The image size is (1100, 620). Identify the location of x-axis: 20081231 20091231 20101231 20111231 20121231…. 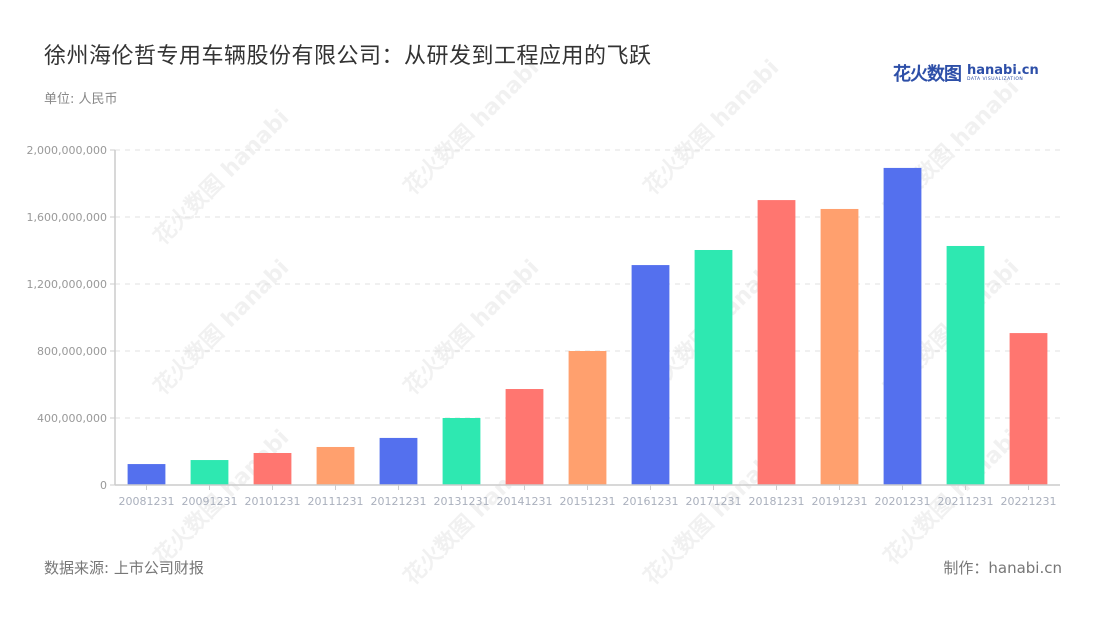
(587, 496).